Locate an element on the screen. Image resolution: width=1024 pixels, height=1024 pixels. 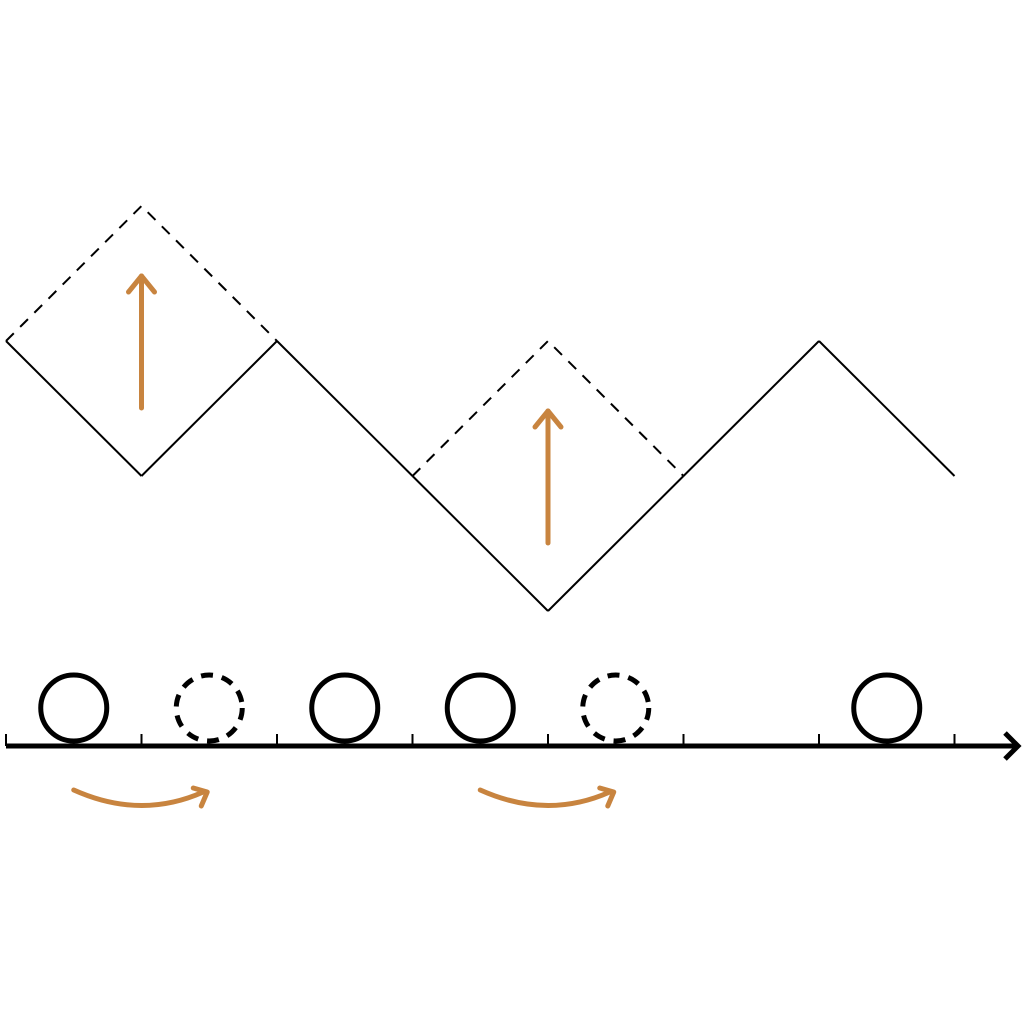
lattice-axis is located at coordinates (513, 746).